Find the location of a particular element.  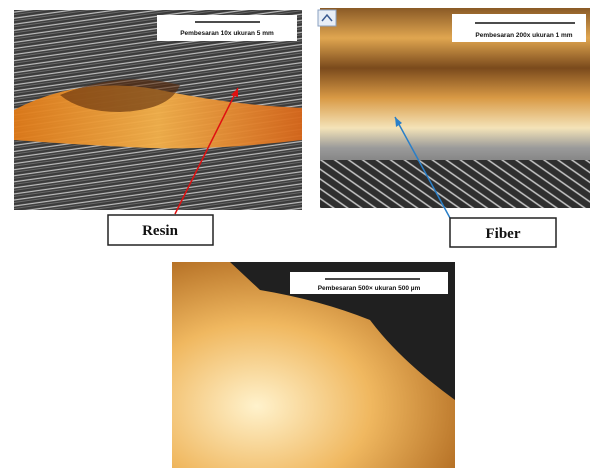

scale-label: Pembesaran 10x ukuran 5 mm is located at coordinates (227, 33).